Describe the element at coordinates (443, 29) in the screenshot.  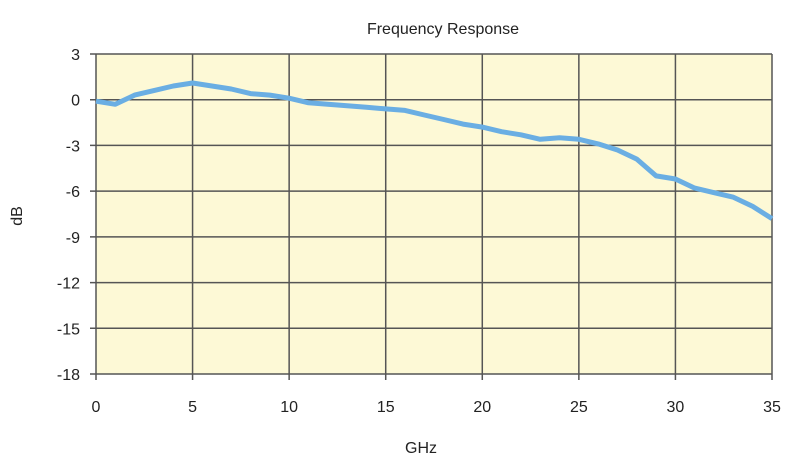
I see `chart-title: Frequency Response` at that location.